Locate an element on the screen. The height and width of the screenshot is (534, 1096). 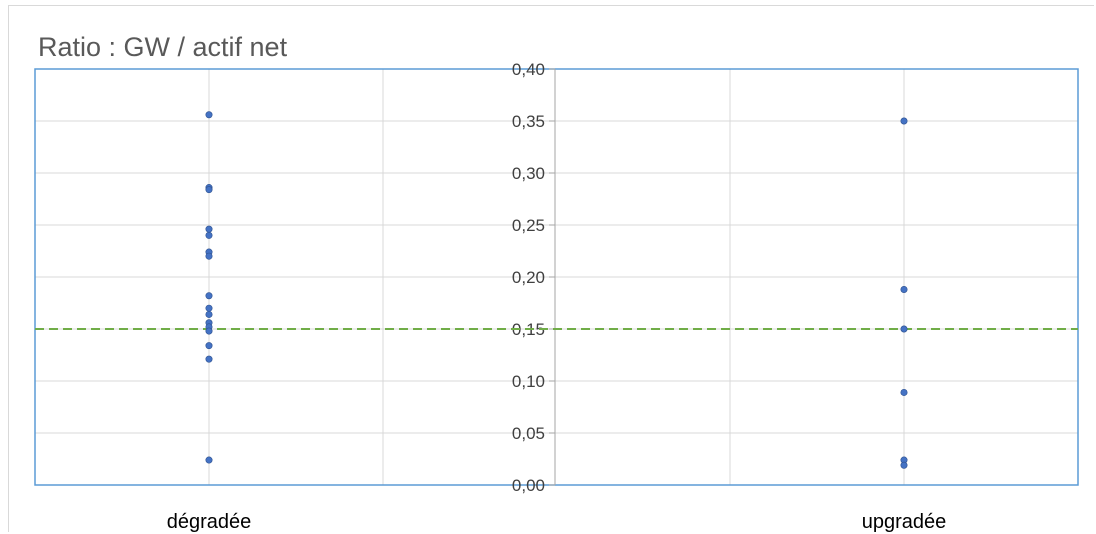
y-tick-label: 0,40 is located at coordinates (528, 69).